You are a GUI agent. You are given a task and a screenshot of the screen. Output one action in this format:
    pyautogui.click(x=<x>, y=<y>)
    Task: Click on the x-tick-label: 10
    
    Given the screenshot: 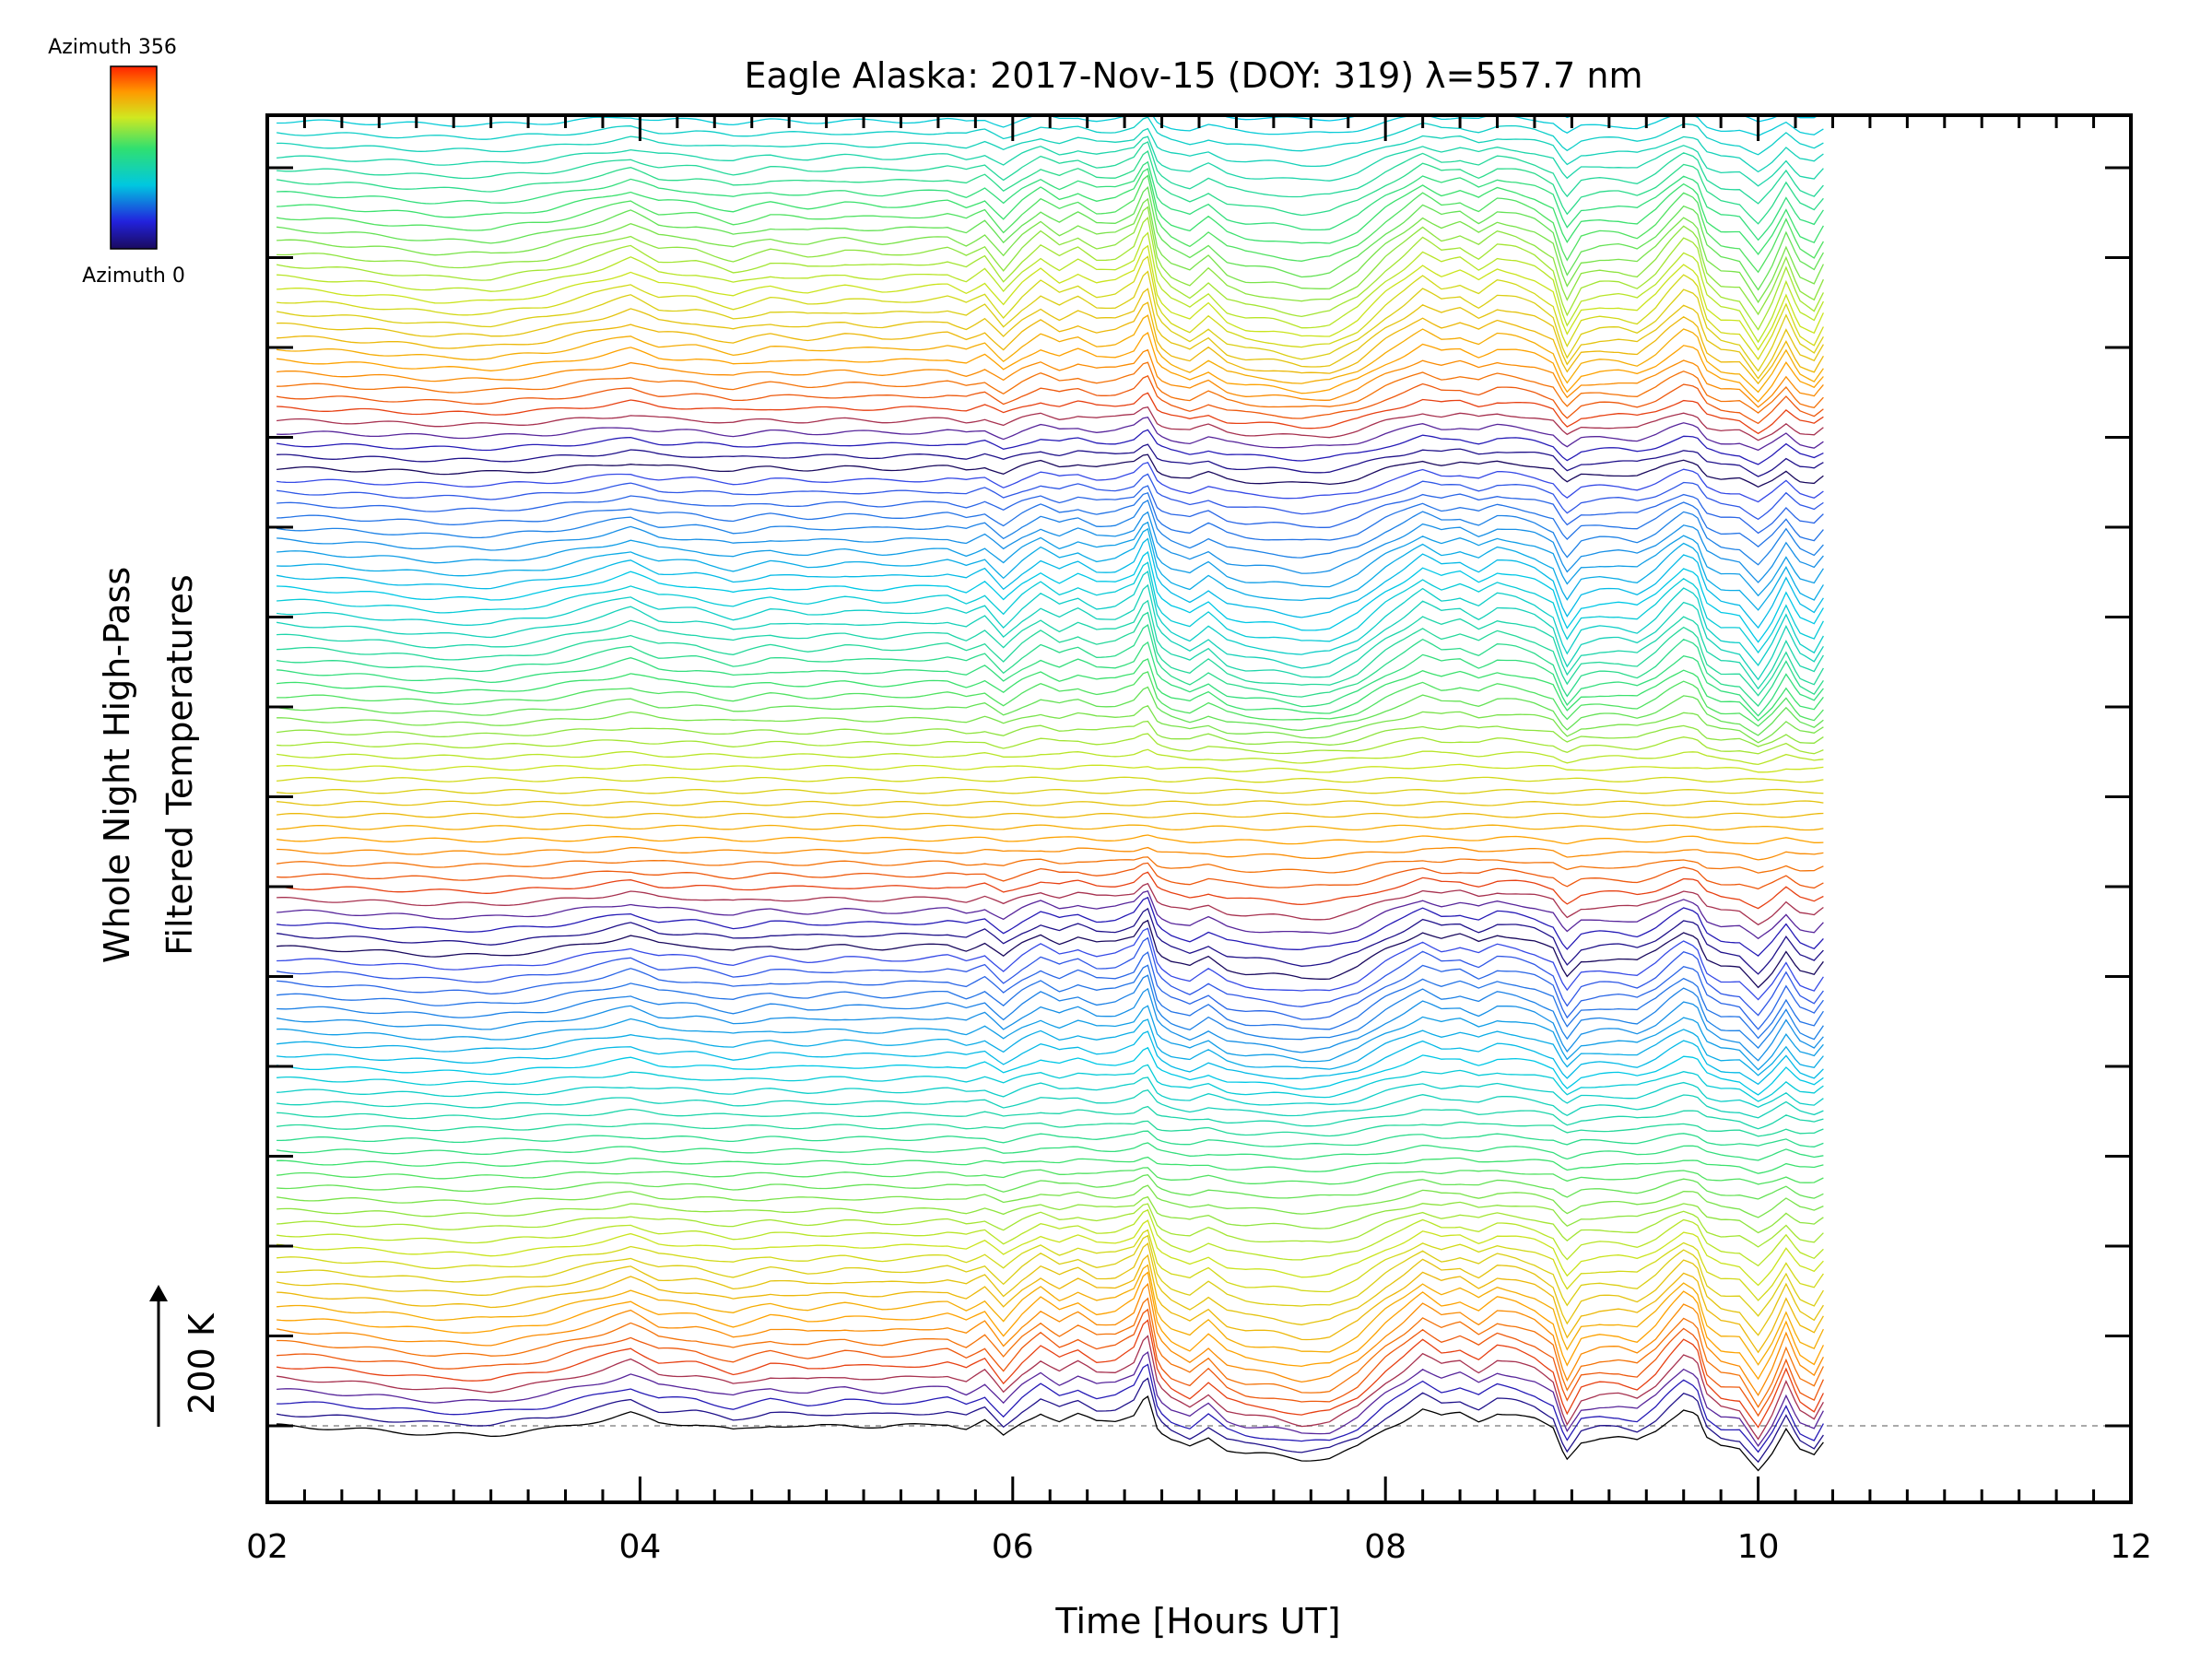 What is the action you would take?
    pyautogui.click(x=1758, y=1547)
    